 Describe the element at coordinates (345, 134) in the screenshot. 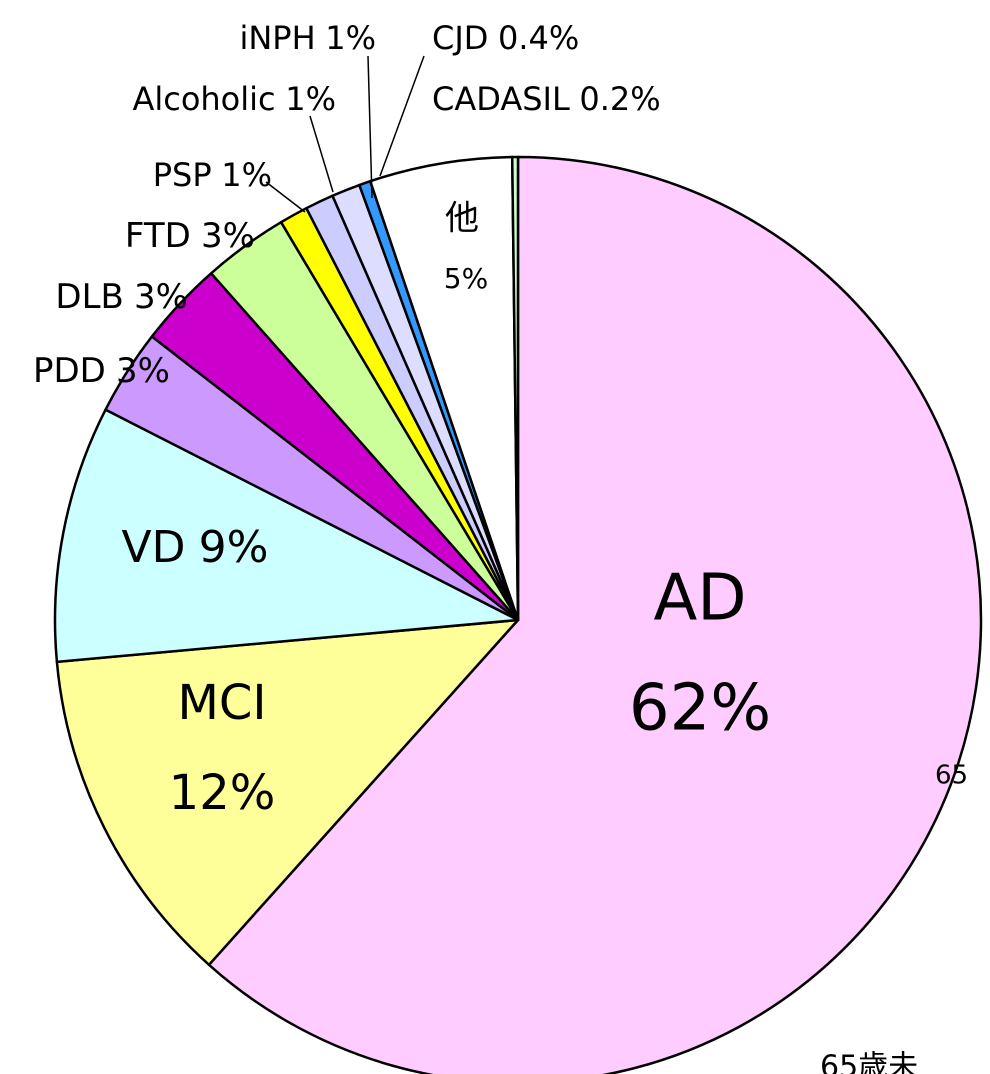

I see `leader-lines` at that location.